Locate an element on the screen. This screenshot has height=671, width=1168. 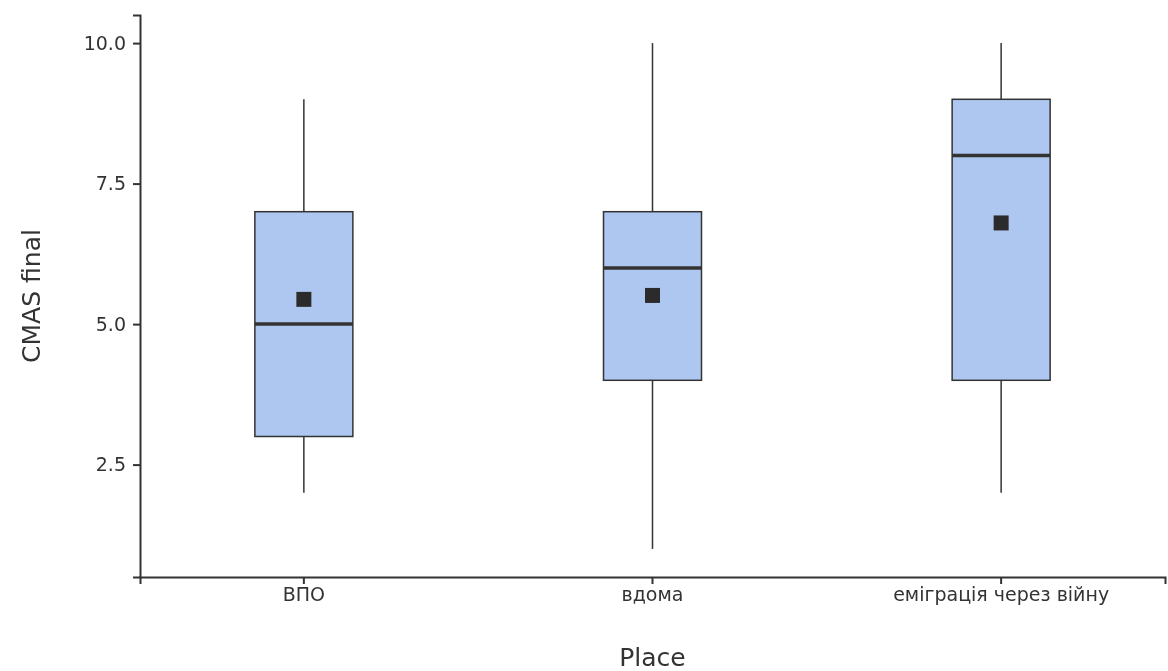
x-tick-label: еміграція через війну is located at coordinates (1001, 594).